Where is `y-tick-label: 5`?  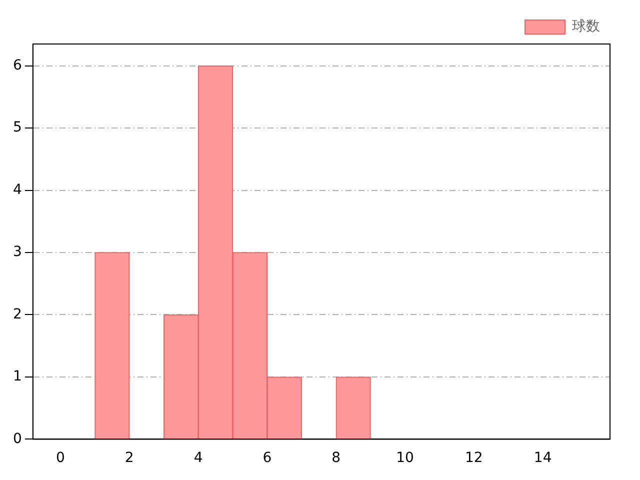
y-tick-label: 5 is located at coordinates (17, 128).